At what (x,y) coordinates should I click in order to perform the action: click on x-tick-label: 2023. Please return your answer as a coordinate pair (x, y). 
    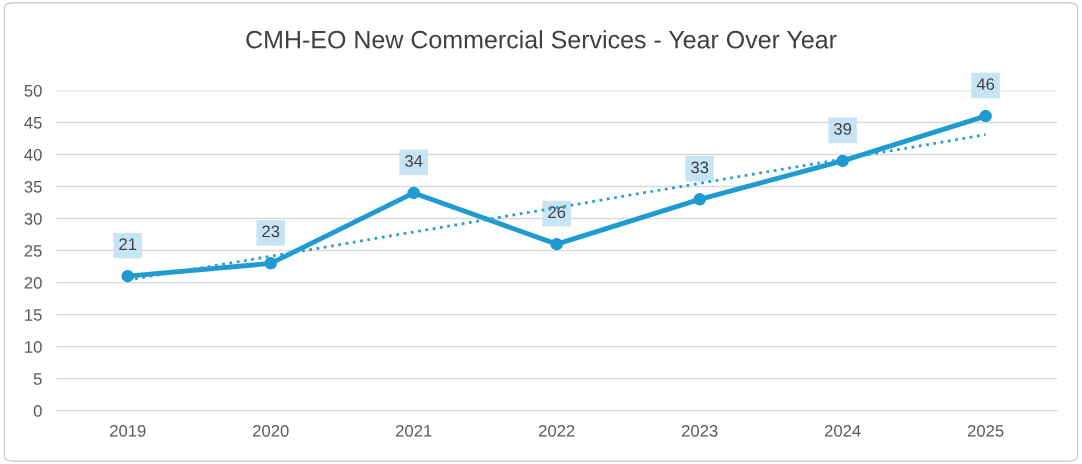
    Looking at the image, I should click on (699, 430).